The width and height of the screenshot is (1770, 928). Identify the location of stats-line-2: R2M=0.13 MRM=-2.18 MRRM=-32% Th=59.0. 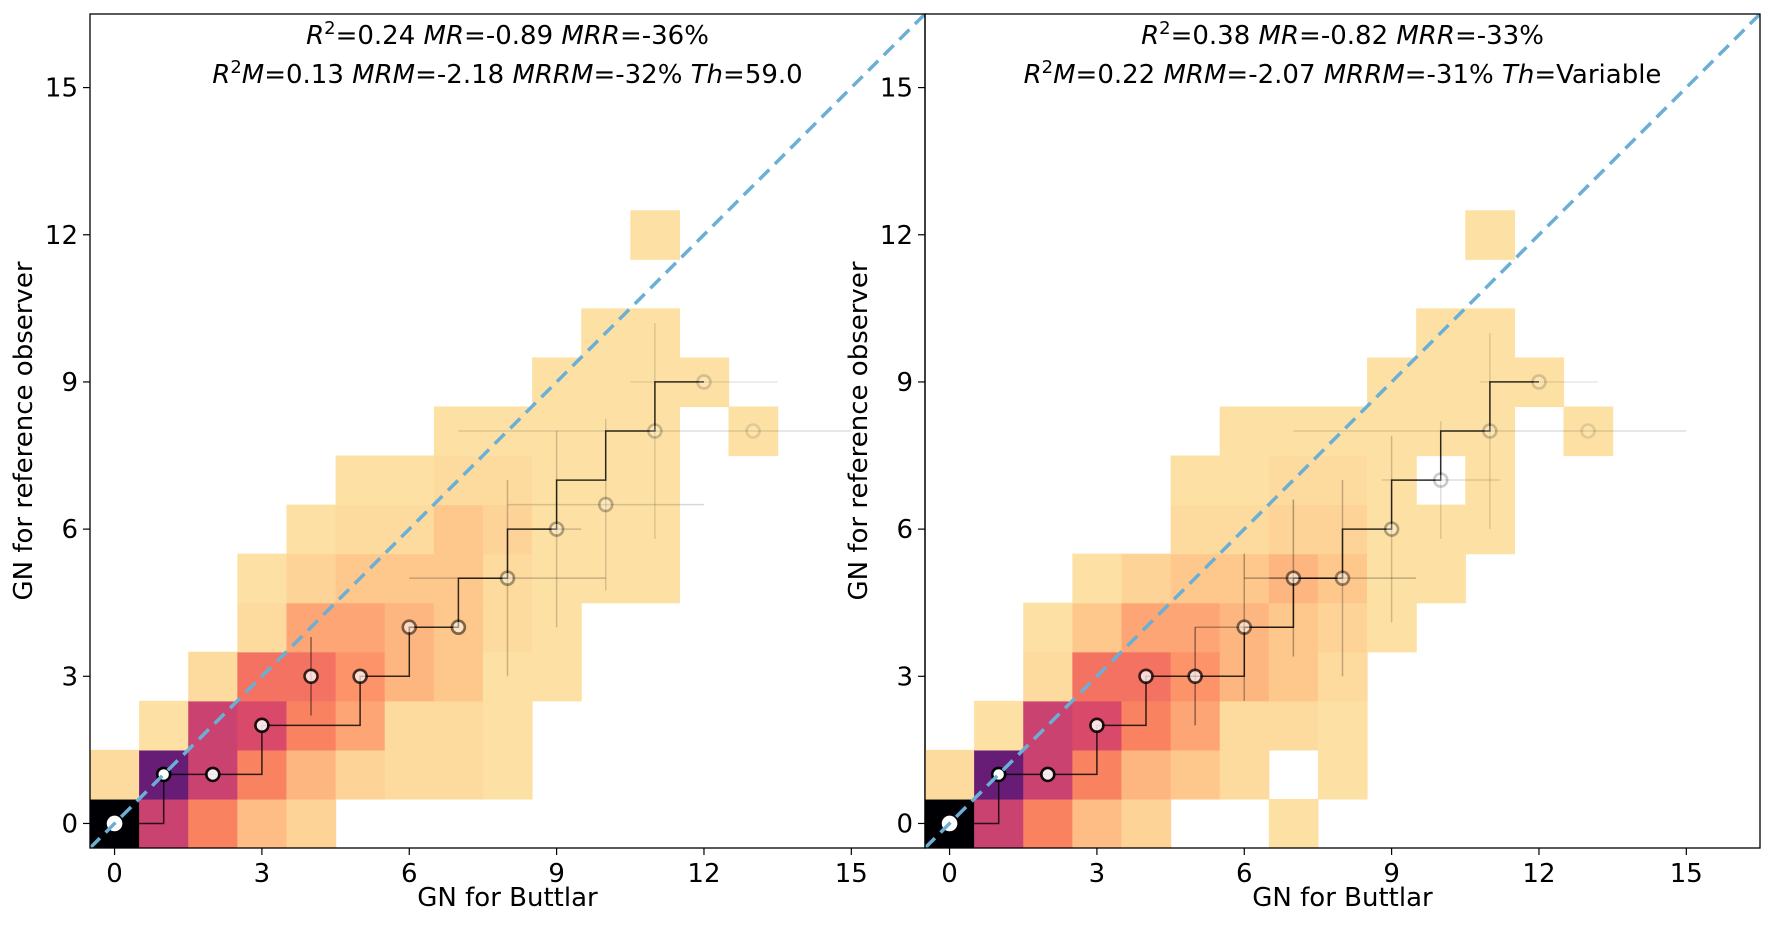
(507, 74).